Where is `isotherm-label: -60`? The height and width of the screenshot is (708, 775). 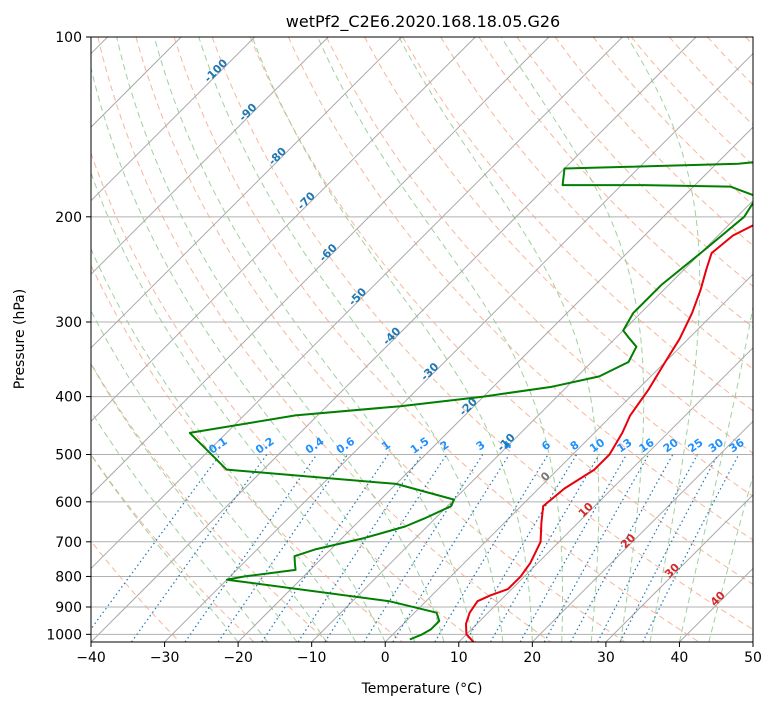 isotherm-label: -60 is located at coordinates (328, 252).